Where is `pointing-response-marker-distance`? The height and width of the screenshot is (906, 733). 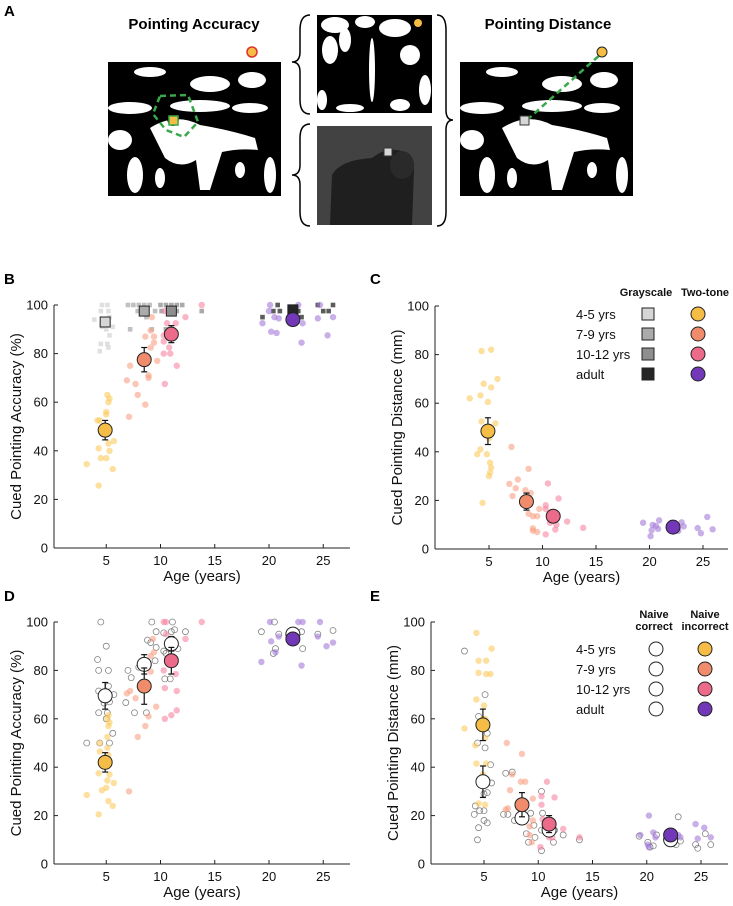
pointing-response-marker-distance is located at coordinates (602, 52).